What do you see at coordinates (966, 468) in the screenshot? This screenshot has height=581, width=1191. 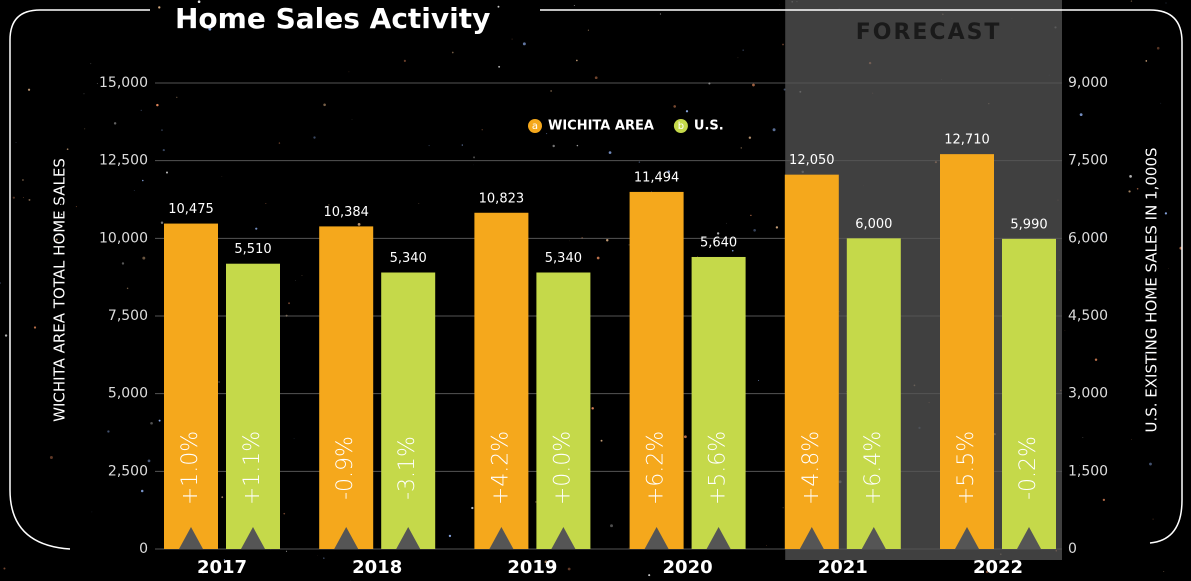 I see `change-label: +5.5%` at bounding box center [966, 468].